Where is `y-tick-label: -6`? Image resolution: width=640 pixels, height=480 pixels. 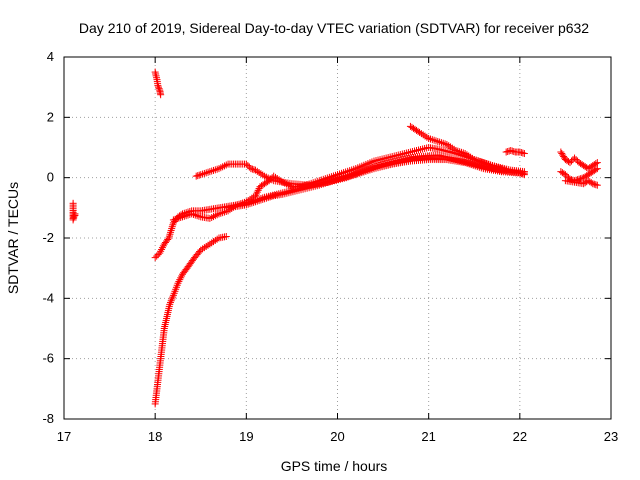 y-tick-label: -6 is located at coordinates (48, 358).